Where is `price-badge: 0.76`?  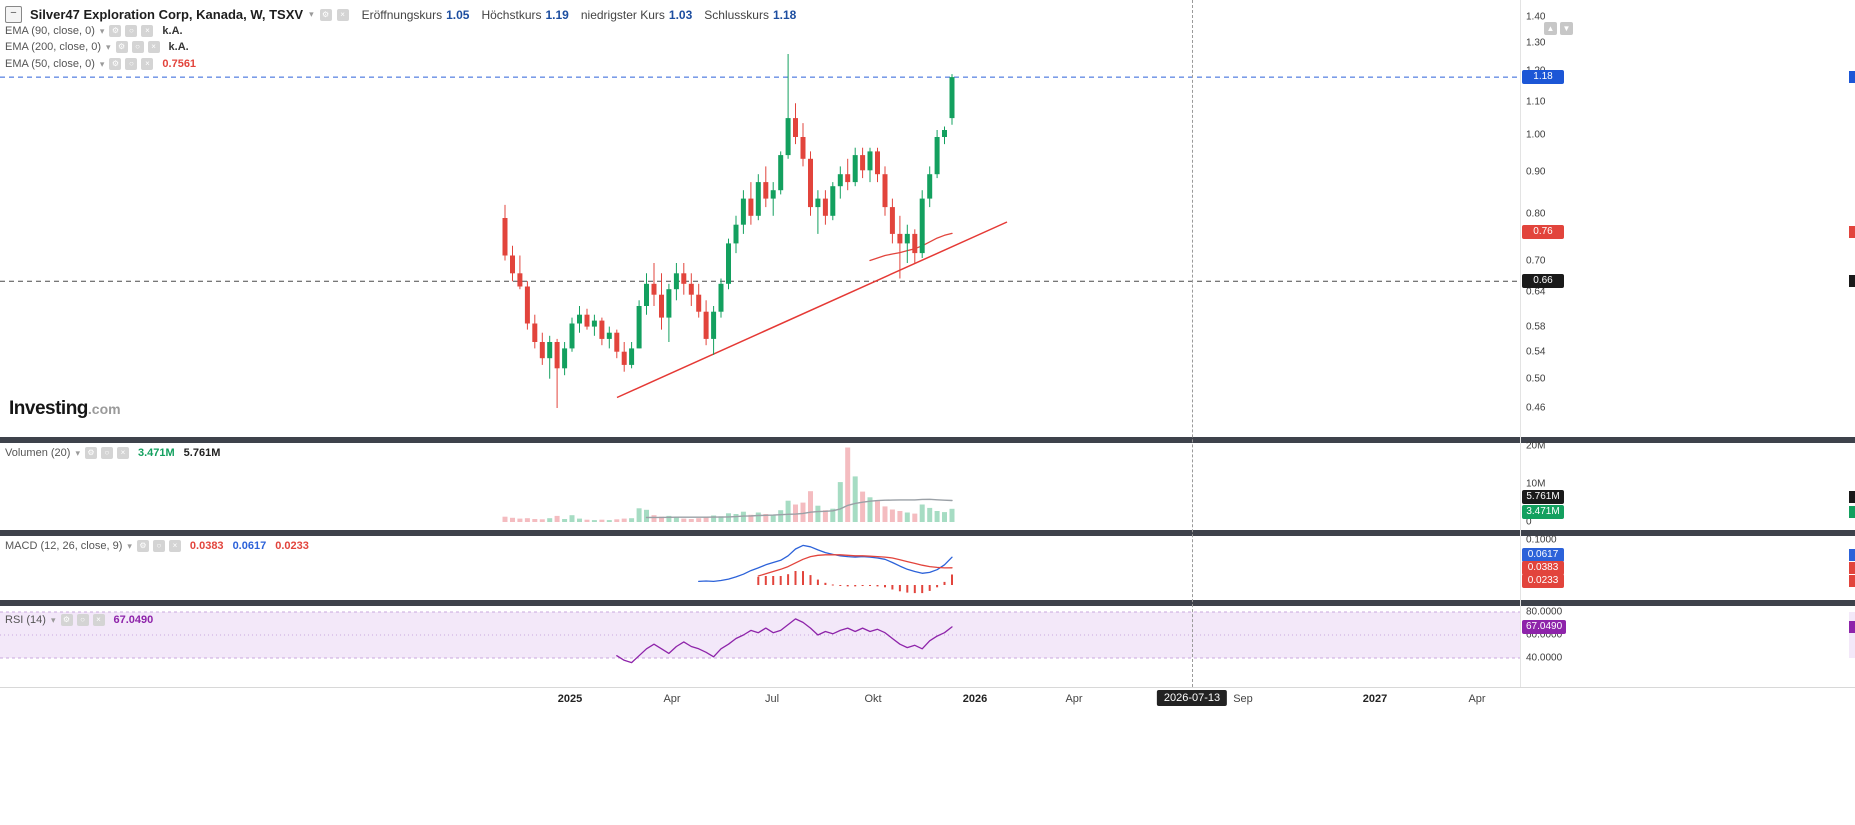
price-badge: 0.76 is located at coordinates (1543, 231).